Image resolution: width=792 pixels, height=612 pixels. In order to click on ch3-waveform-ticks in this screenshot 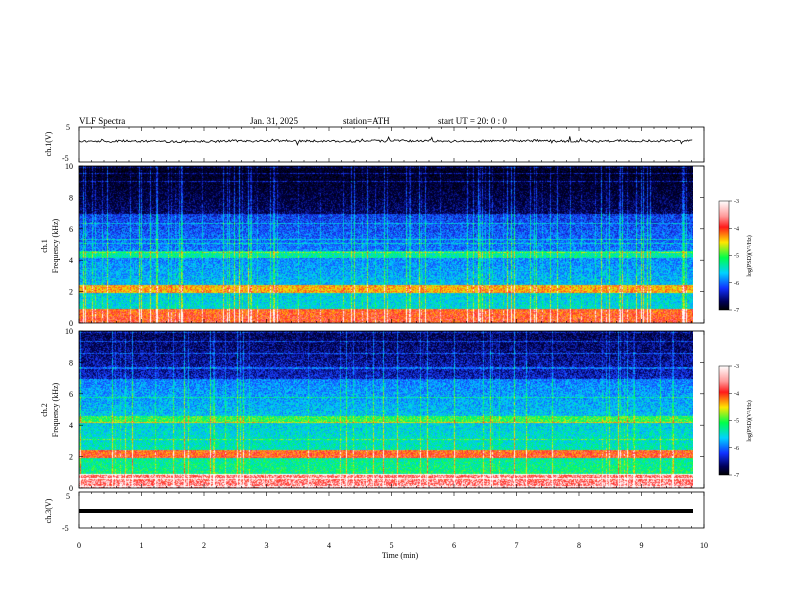, I will do `click(391, 510)`.